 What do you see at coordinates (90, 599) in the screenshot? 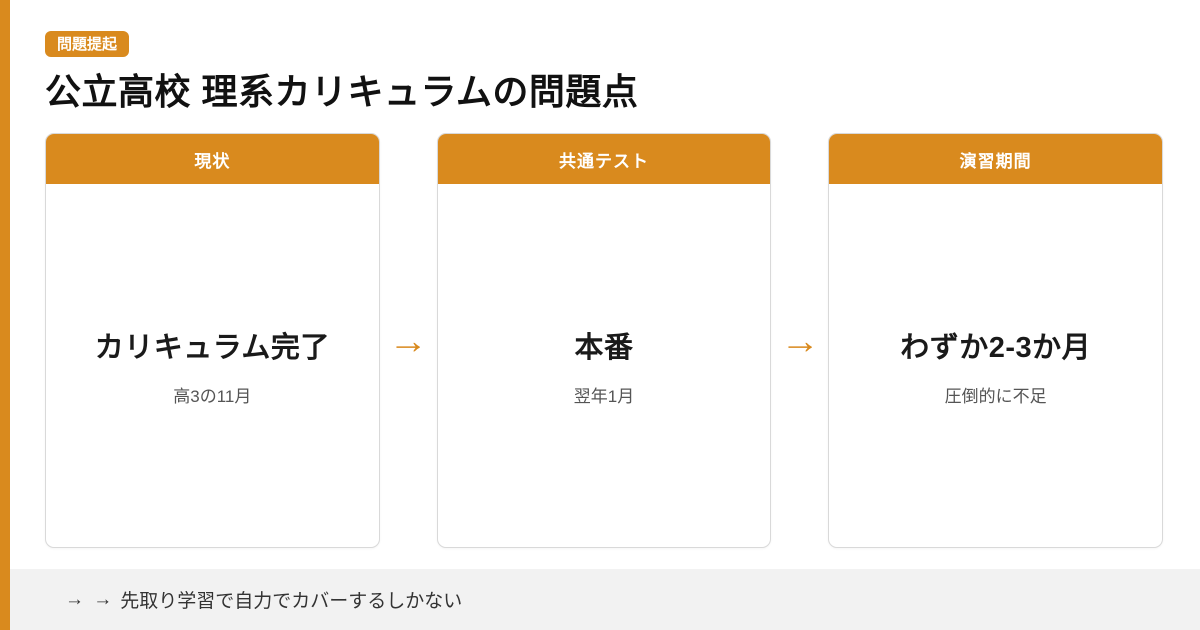
I see `footer-arrows-icon: → →` at bounding box center [90, 599].